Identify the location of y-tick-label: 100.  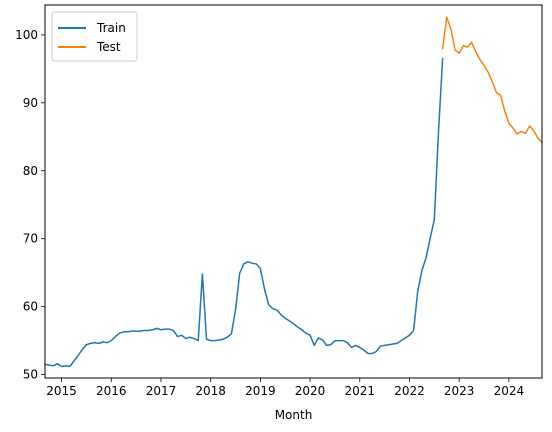
(26, 35).